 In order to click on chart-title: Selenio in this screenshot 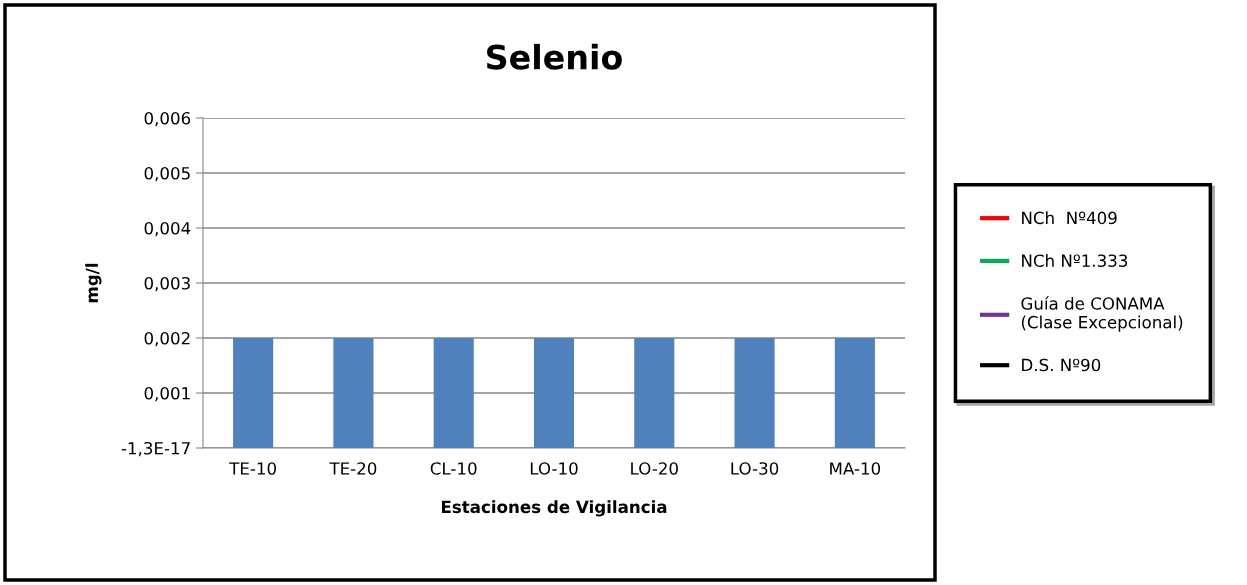, I will do `click(554, 56)`.